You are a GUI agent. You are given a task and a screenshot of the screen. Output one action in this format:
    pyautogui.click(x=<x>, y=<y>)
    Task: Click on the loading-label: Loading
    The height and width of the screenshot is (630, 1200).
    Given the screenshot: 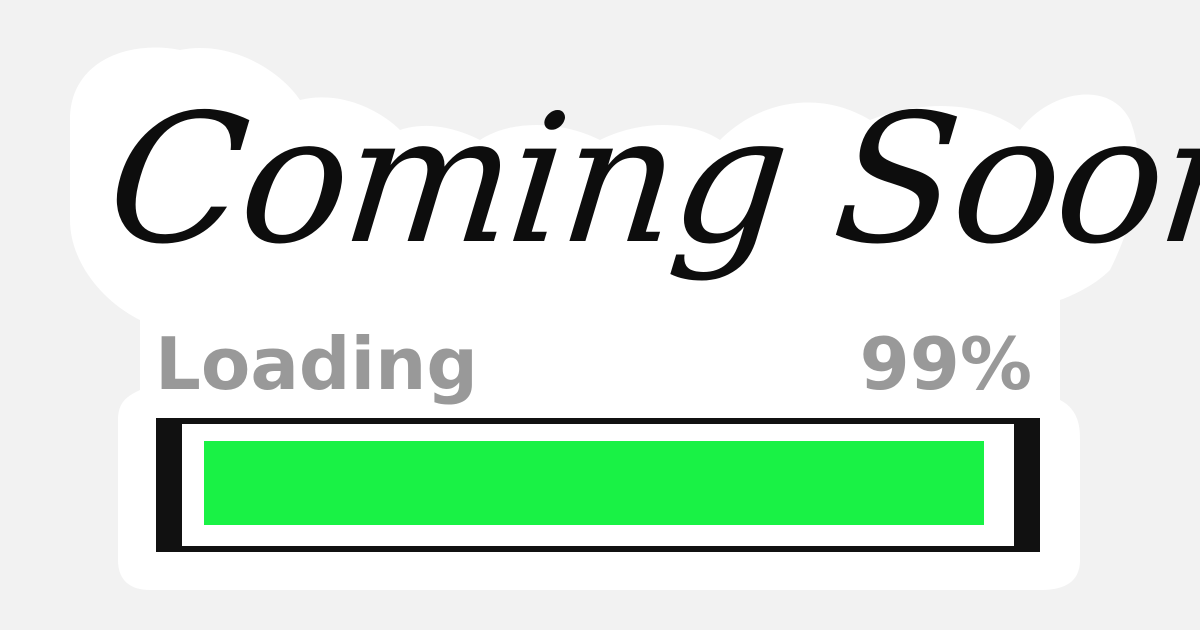 What is the action you would take?
    pyautogui.click(x=316, y=364)
    